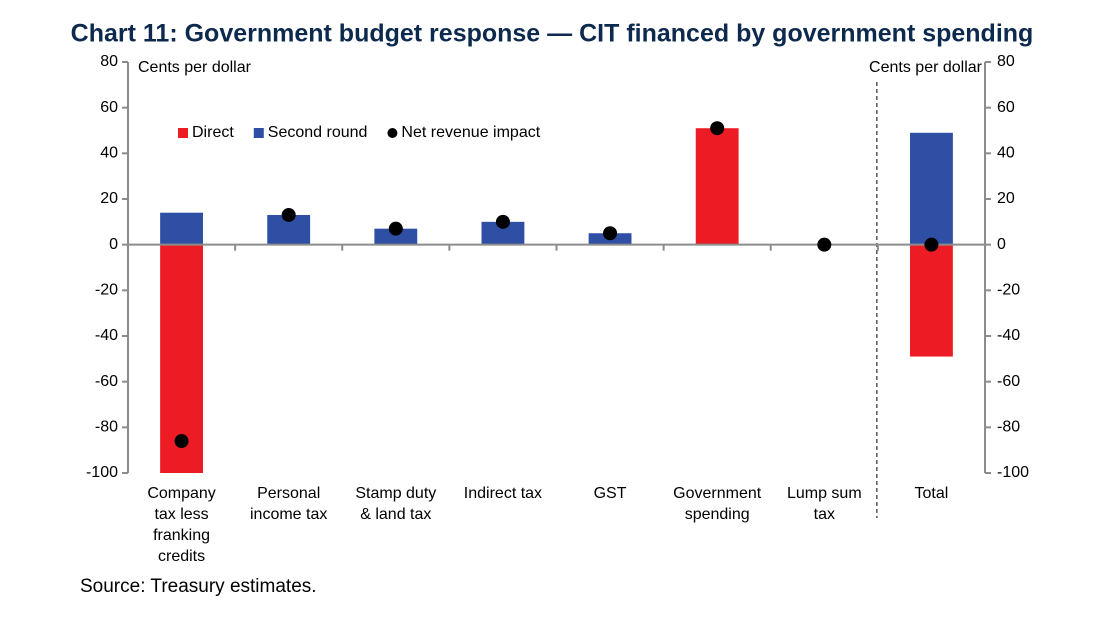 Image resolution: width=1118 pixels, height=620 pixels. Describe the element at coordinates (195, 67) in the screenshot. I see `y-axis-label: Cents per dollar` at that location.